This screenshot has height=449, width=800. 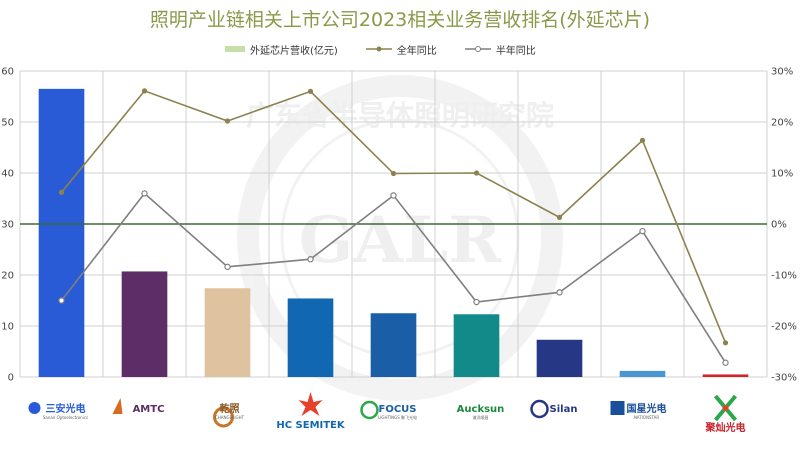 I want to click on left-tick-label: 20, so click(x=7, y=276).